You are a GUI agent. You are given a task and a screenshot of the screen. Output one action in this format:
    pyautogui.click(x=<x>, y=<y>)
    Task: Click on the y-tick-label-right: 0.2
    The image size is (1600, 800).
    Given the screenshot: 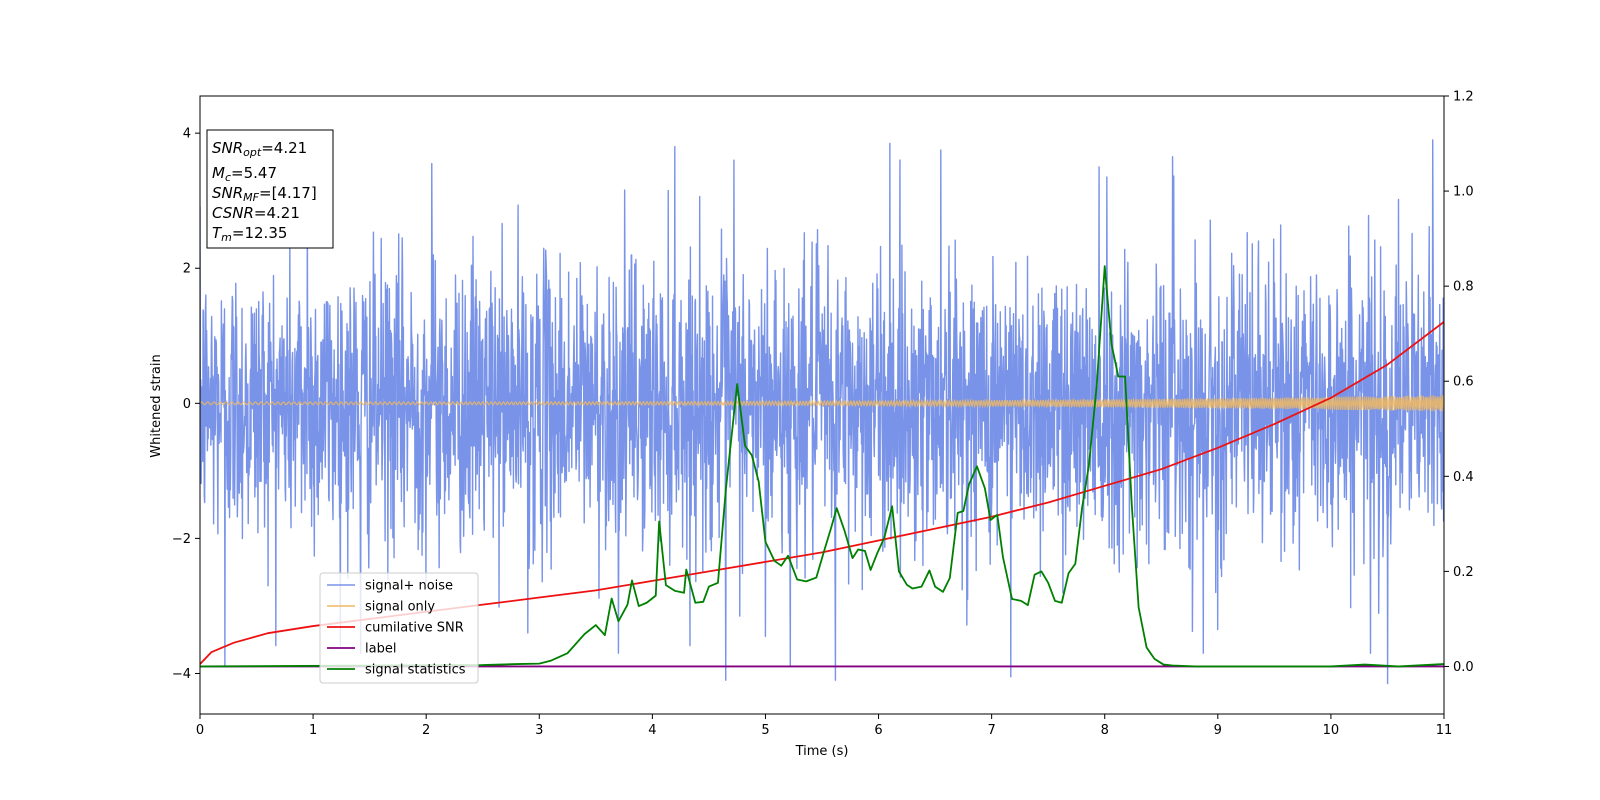 What is the action you would take?
    pyautogui.click(x=1463, y=572)
    